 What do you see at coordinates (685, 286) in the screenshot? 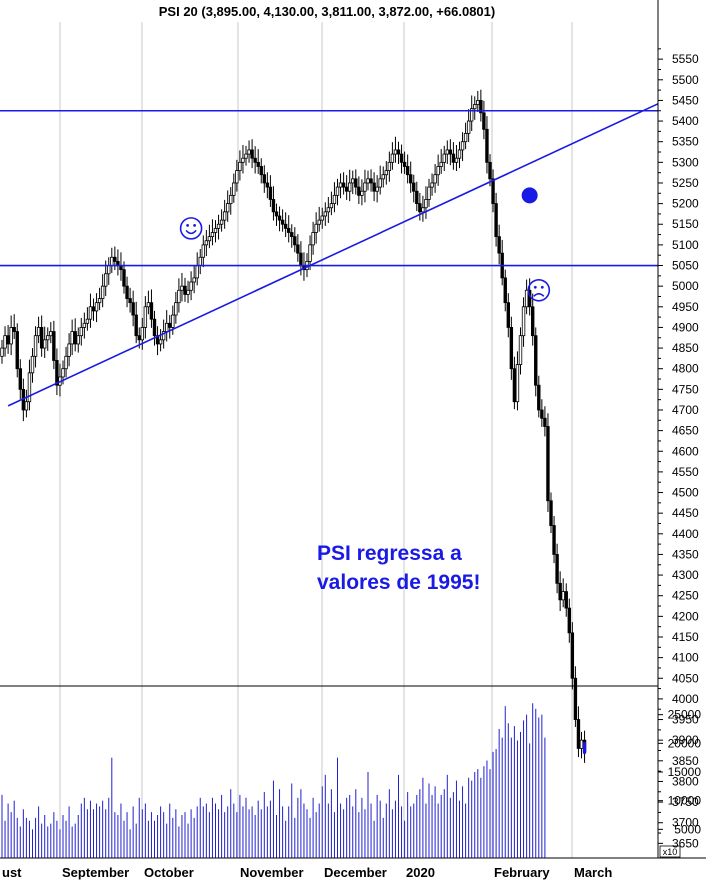
I see `price-tick-label: 5000` at bounding box center [685, 286].